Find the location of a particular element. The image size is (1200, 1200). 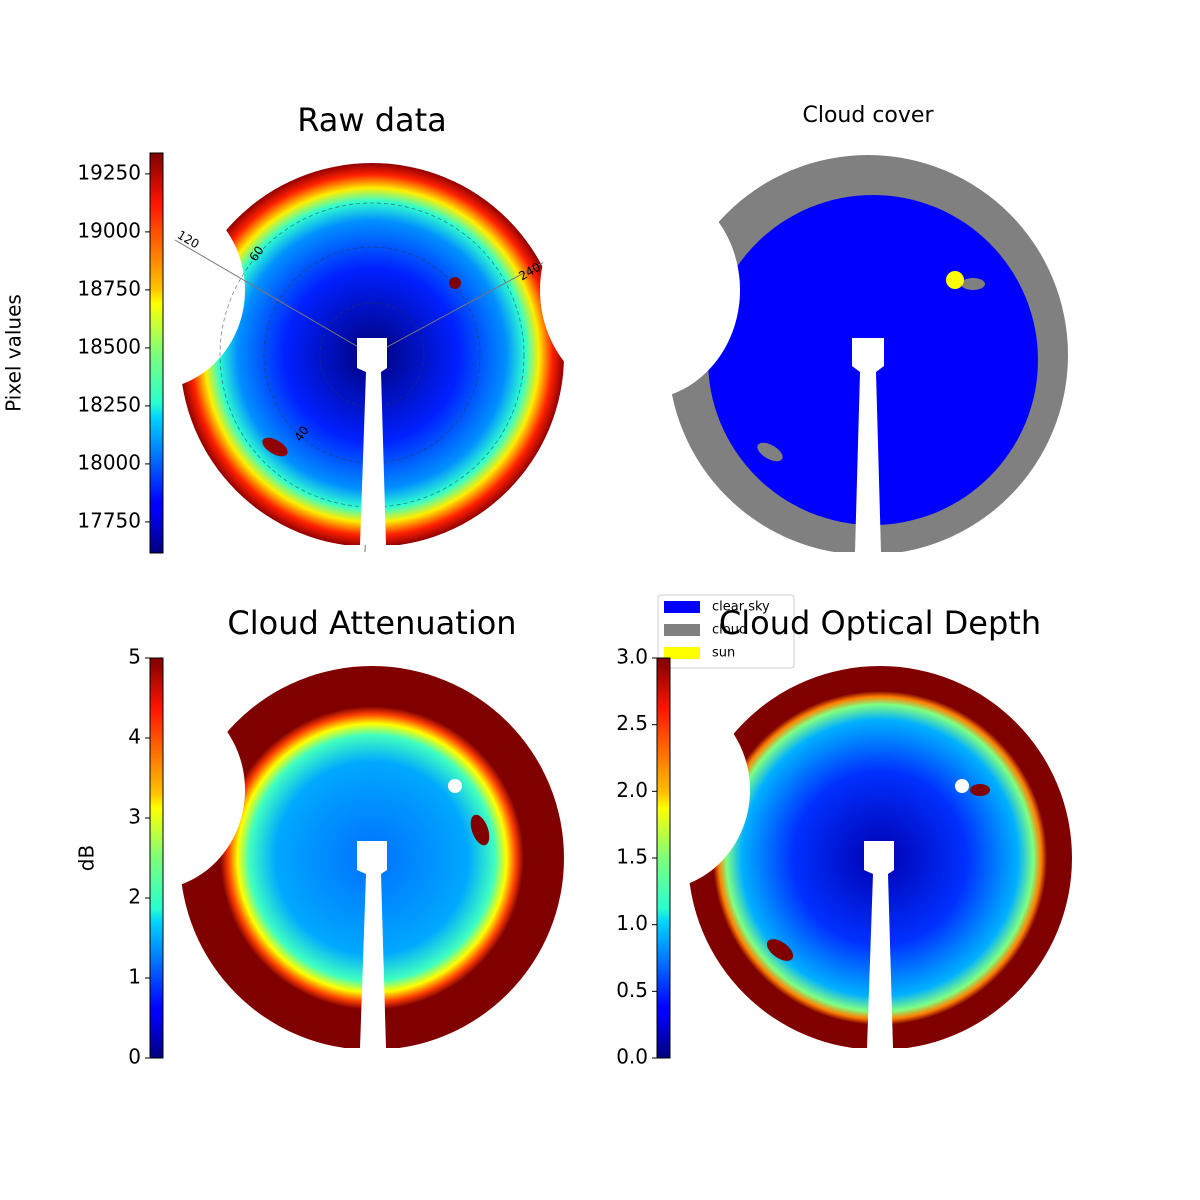

colorbar-label: Pixel values is located at coordinates (14, 353).